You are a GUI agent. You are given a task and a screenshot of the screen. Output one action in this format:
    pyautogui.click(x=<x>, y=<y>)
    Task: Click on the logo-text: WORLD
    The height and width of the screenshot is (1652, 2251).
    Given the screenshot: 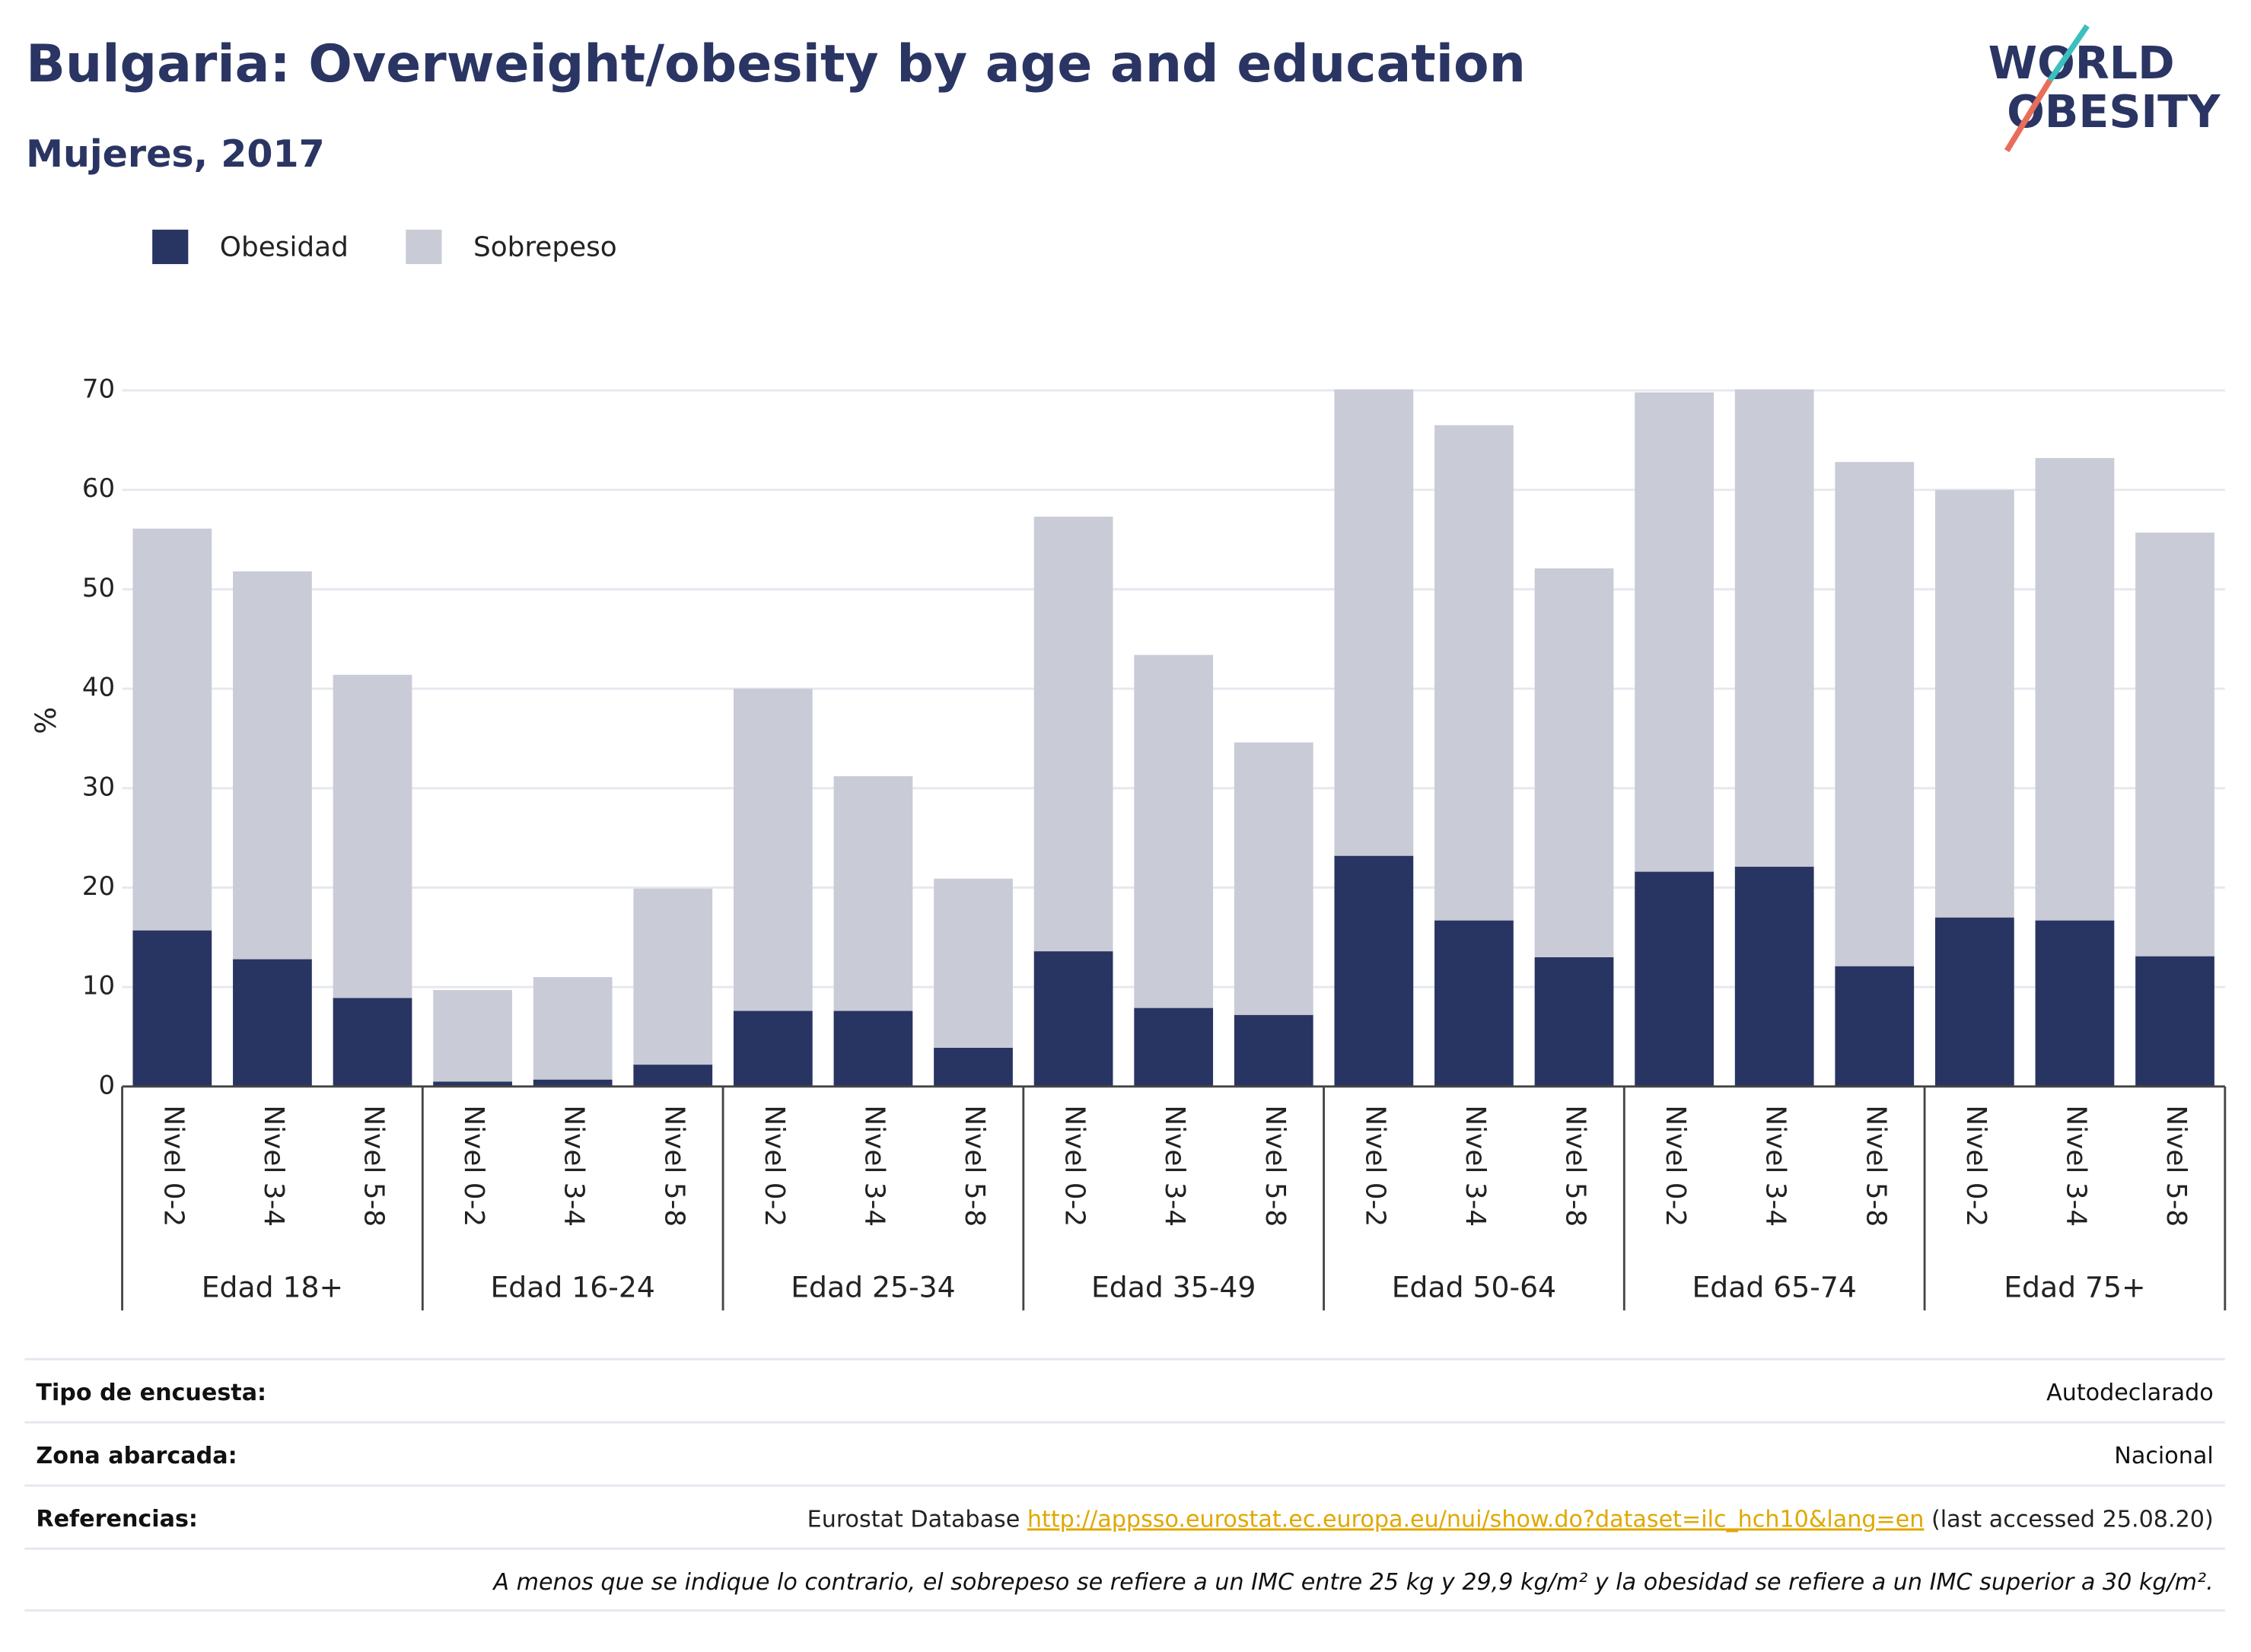 What is the action you would take?
    pyautogui.click(x=2081, y=63)
    